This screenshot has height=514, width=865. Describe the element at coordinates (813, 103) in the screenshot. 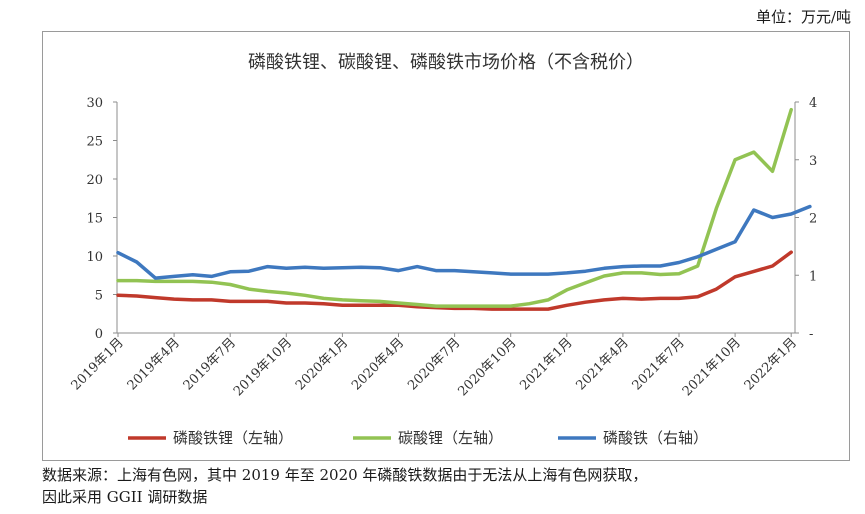

I see `right-y-tick-label: 4` at that location.